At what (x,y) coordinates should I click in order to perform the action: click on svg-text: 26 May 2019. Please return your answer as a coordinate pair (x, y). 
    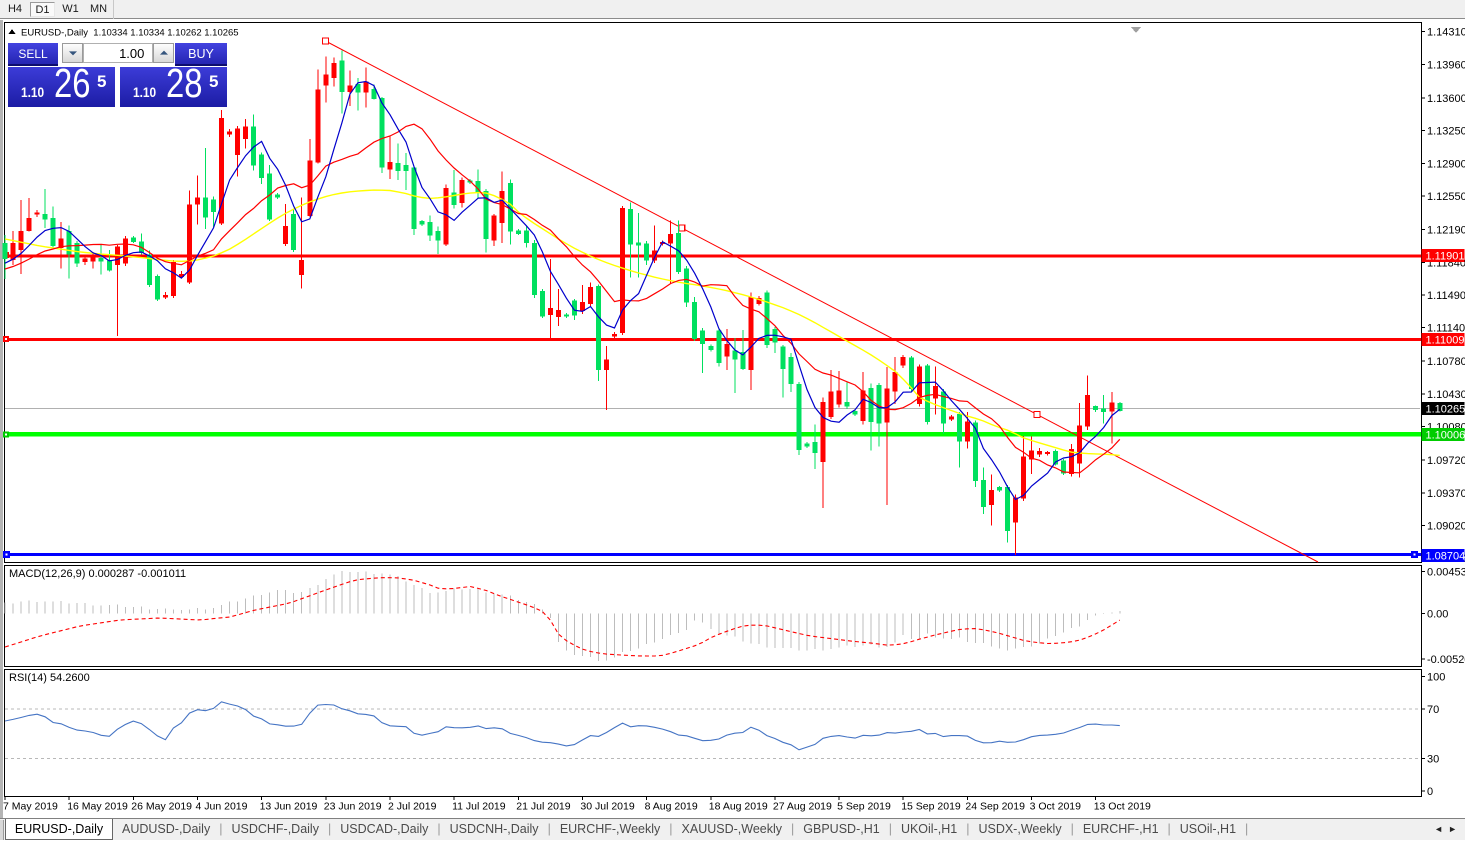
    Looking at the image, I should click on (161, 807).